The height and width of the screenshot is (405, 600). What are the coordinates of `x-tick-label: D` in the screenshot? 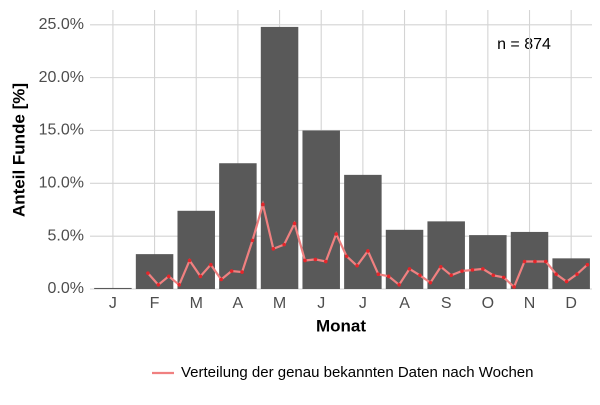 It's located at (571, 303).